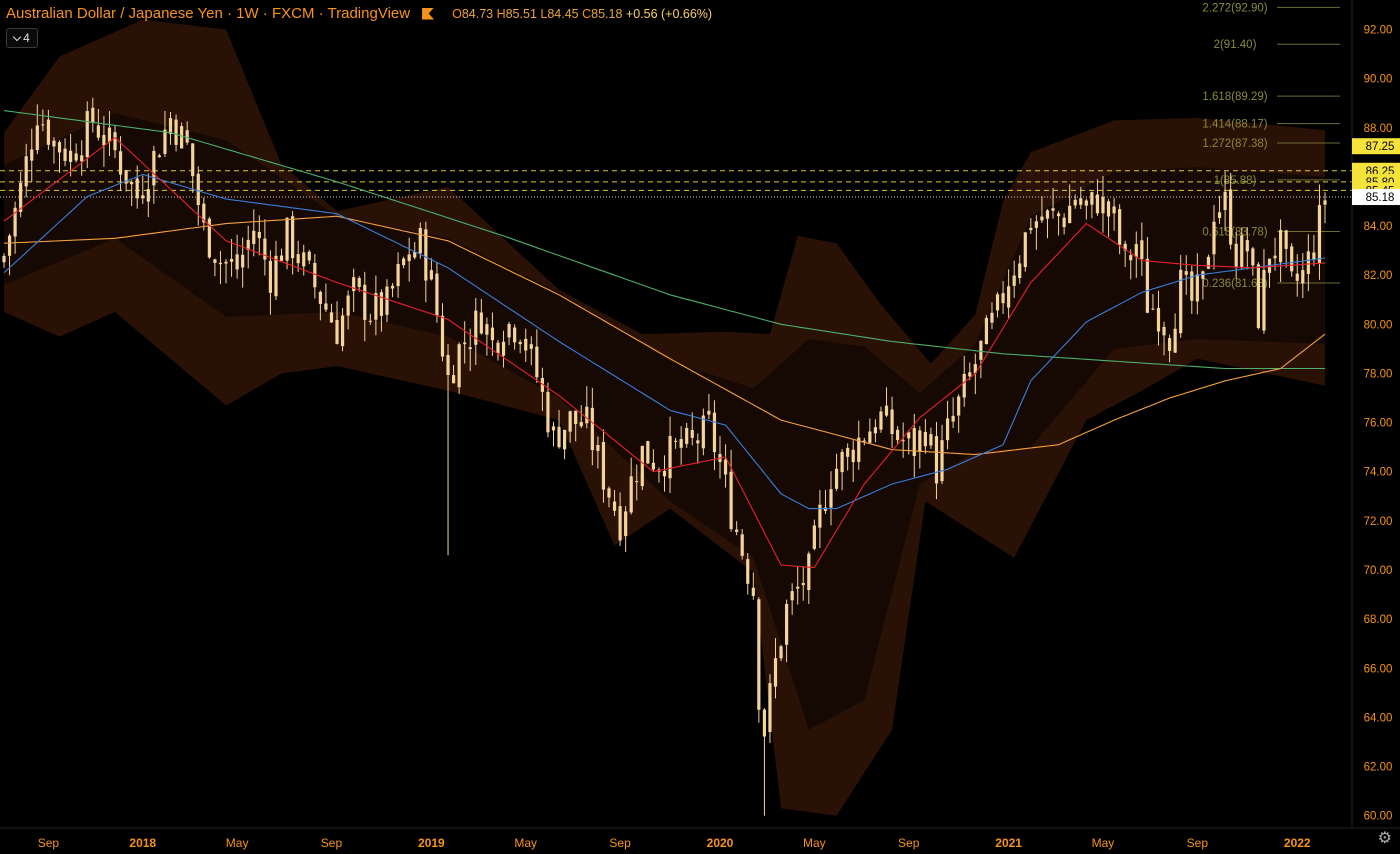  Describe the element at coordinates (587, 13) in the screenshot. I see `close-label: C` at that location.